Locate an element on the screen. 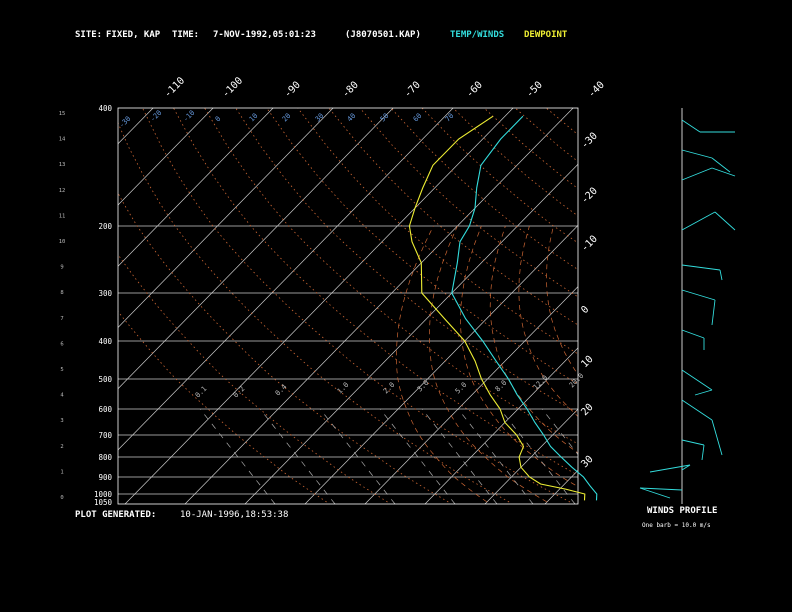 Image resolution: width=792 pixels, height=612 pixels. pressure-tick-label: 900 is located at coordinates (105, 477).